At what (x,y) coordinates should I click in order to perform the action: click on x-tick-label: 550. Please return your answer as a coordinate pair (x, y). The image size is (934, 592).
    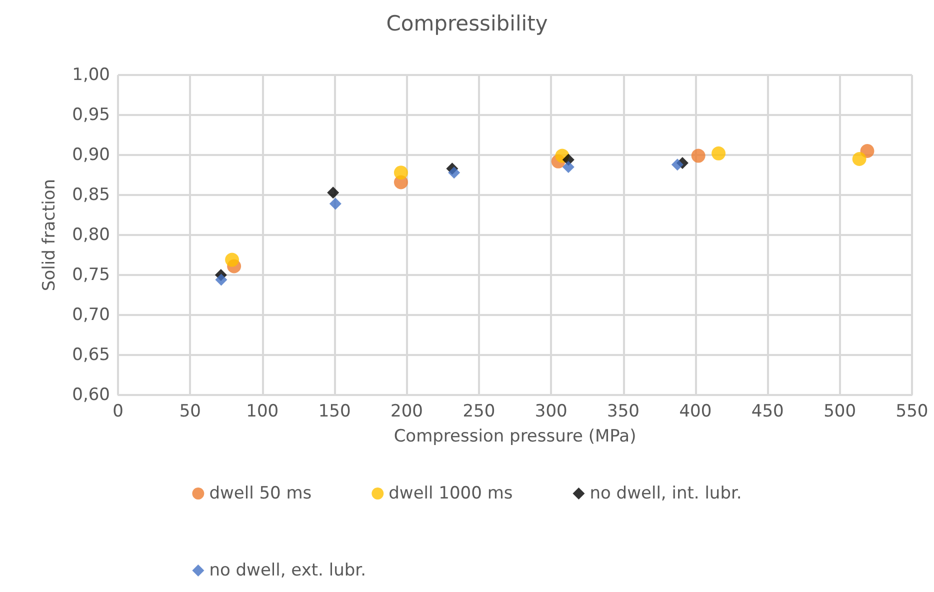
    Looking at the image, I should click on (912, 412).